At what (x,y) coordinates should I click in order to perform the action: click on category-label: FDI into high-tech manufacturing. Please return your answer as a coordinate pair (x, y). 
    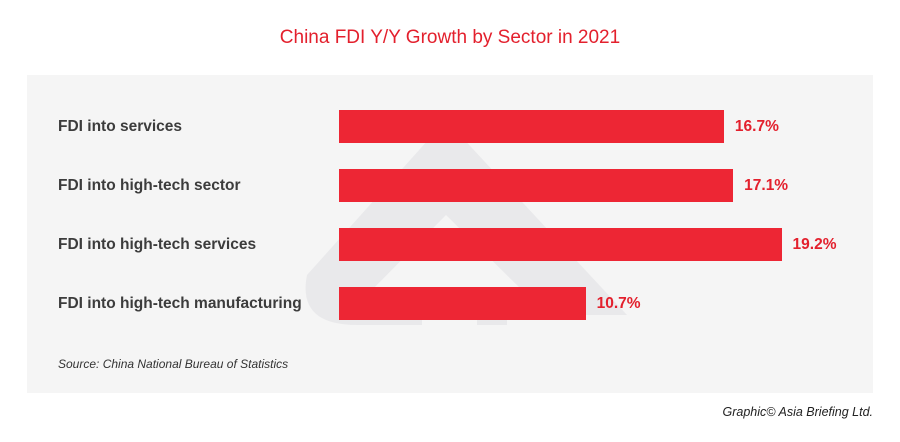
    Looking at the image, I should click on (180, 303).